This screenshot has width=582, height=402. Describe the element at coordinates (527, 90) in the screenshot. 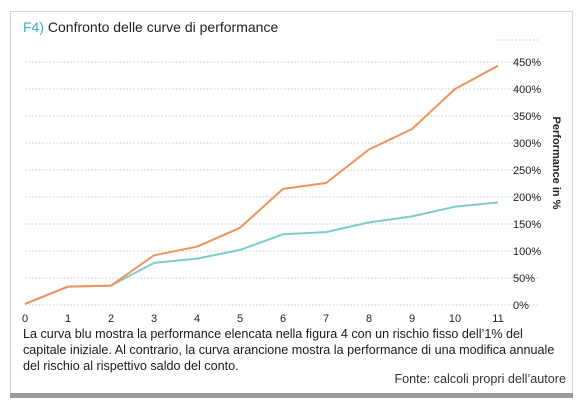

I see `y-tick-label: 400%` at that location.